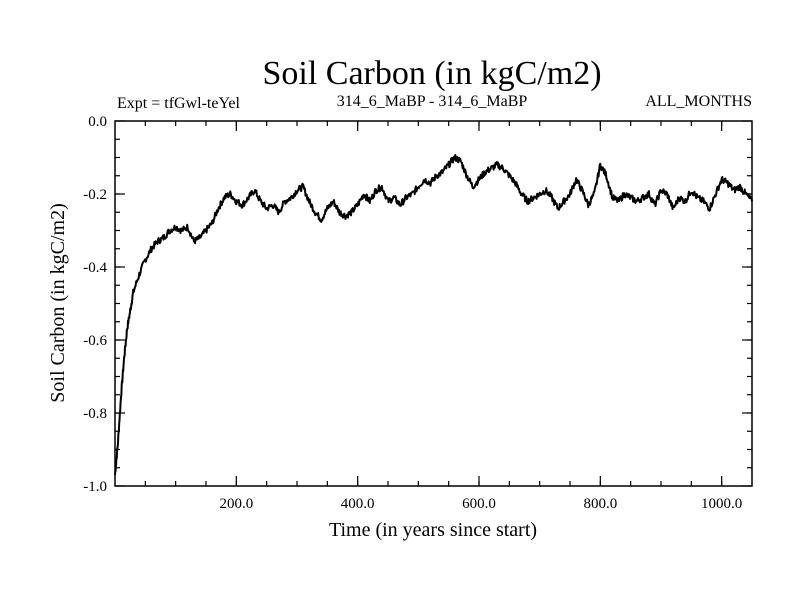 This screenshot has width=800, height=600. What do you see at coordinates (95, 268) in the screenshot?
I see `y-tick-label: -0.4` at bounding box center [95, 268].